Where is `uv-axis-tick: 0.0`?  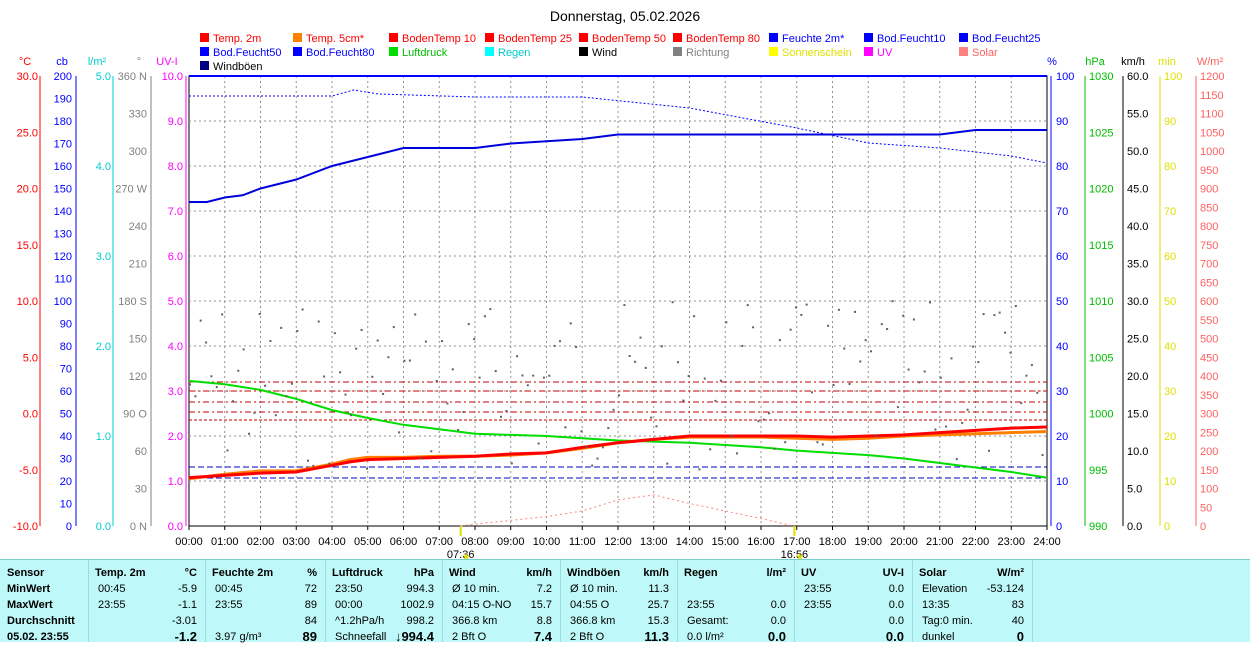
uv-axis-tick: 0.0 is located at coordinates (175, 527).